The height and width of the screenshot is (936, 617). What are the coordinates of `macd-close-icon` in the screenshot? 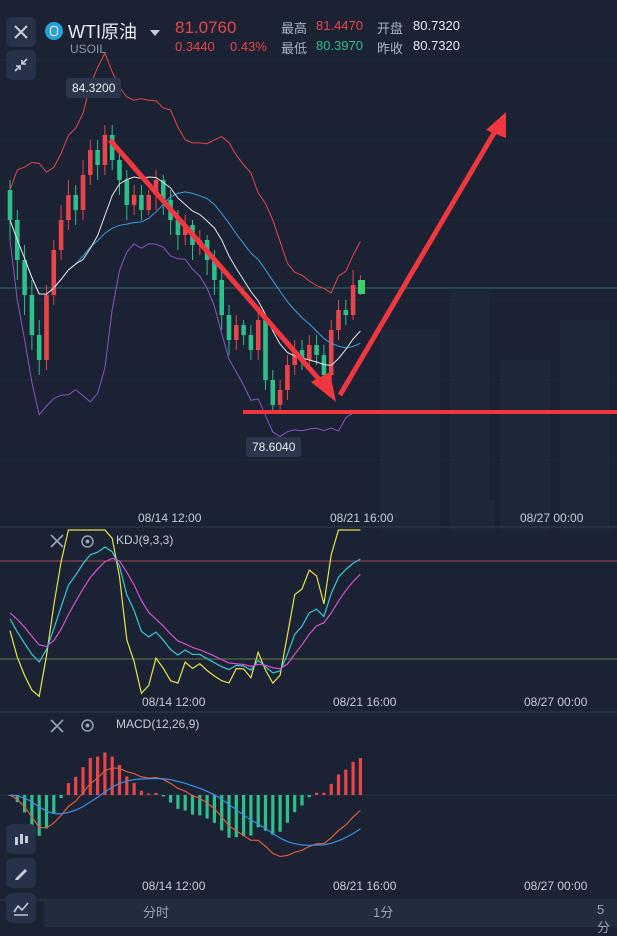 It's located at (57, 728).